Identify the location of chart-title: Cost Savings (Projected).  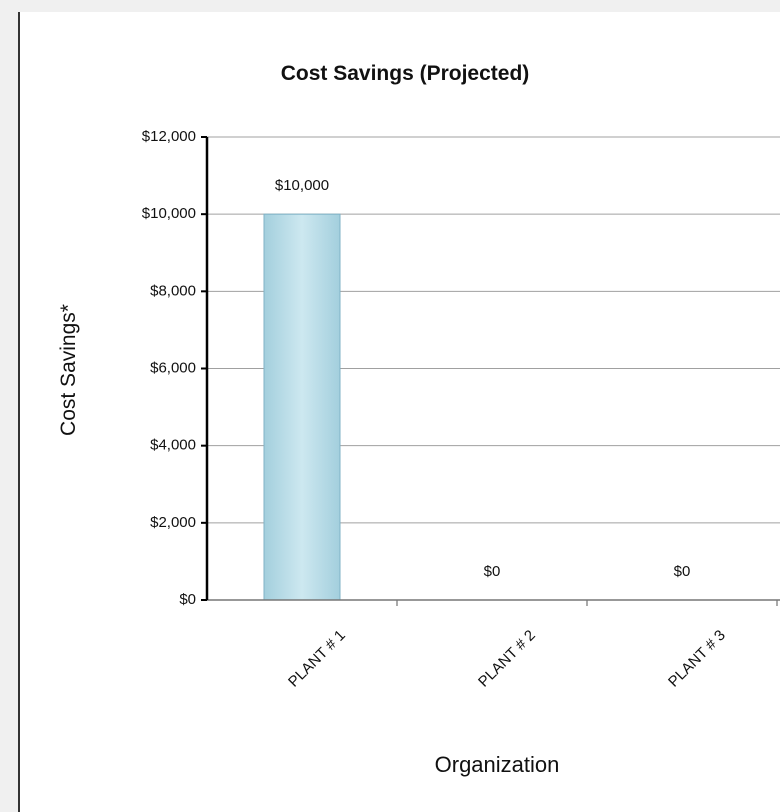
(405, 73).